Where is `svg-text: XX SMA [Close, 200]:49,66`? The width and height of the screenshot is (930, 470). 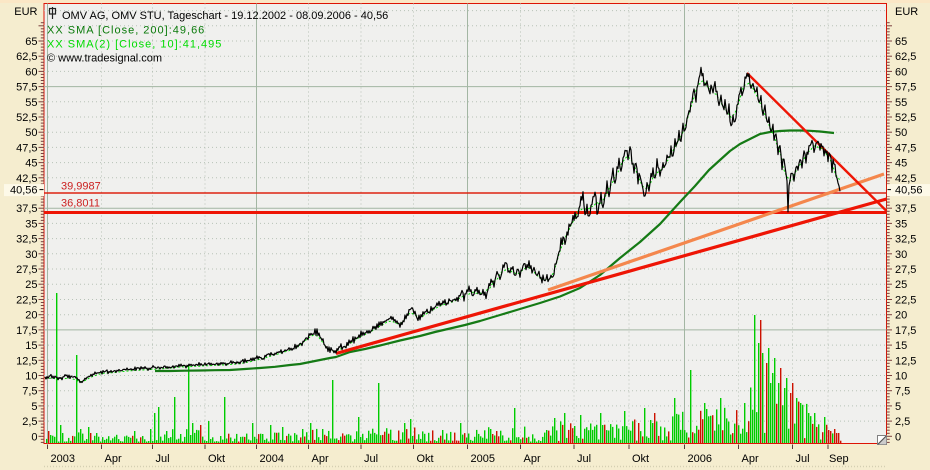
svg-text: XX SMA [Close, 200]:49,66 is located at coordinates (126, 31).